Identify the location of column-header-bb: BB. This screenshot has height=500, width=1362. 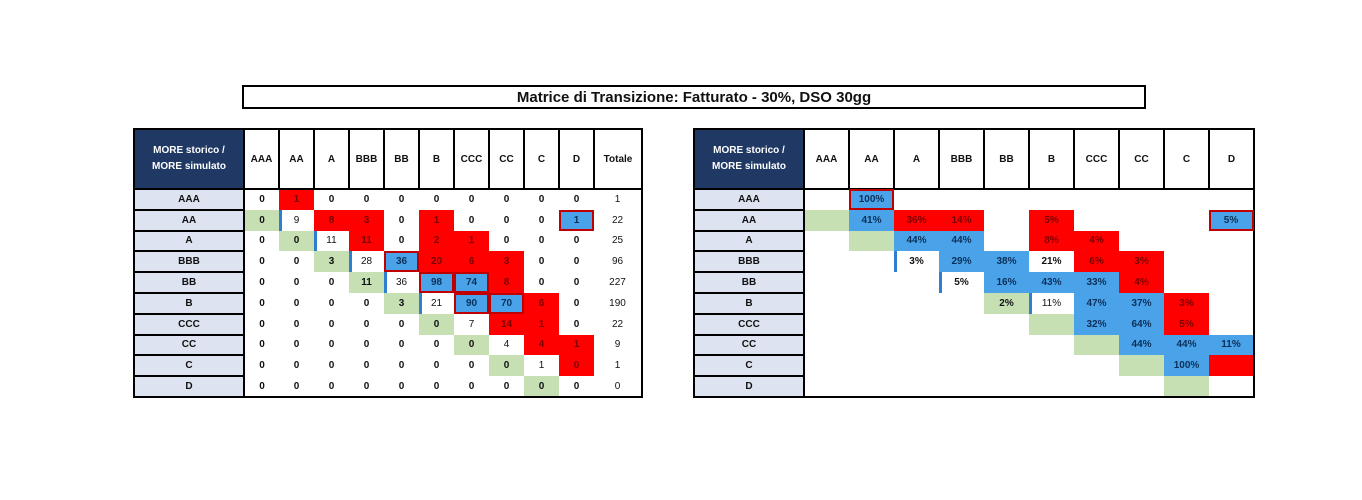
(401, 159).